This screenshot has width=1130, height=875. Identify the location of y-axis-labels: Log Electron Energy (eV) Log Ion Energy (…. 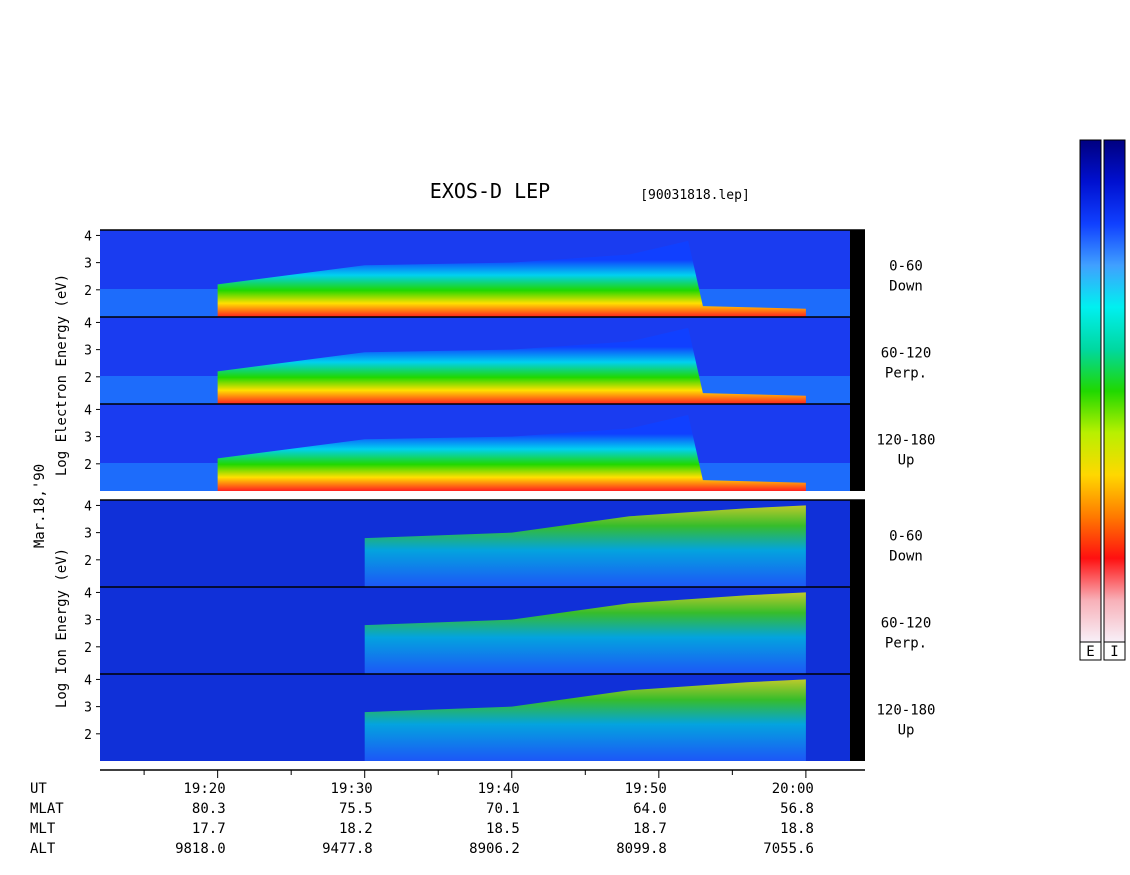
(51, 491).